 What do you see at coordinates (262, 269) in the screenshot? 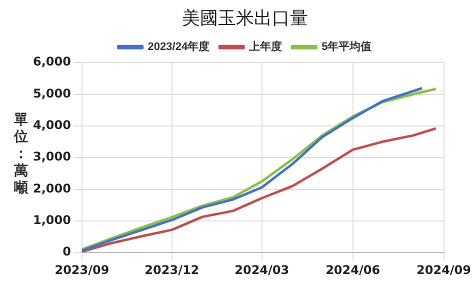
I see `x-tick-label: 2024/03` at bounding box center [262, 269].